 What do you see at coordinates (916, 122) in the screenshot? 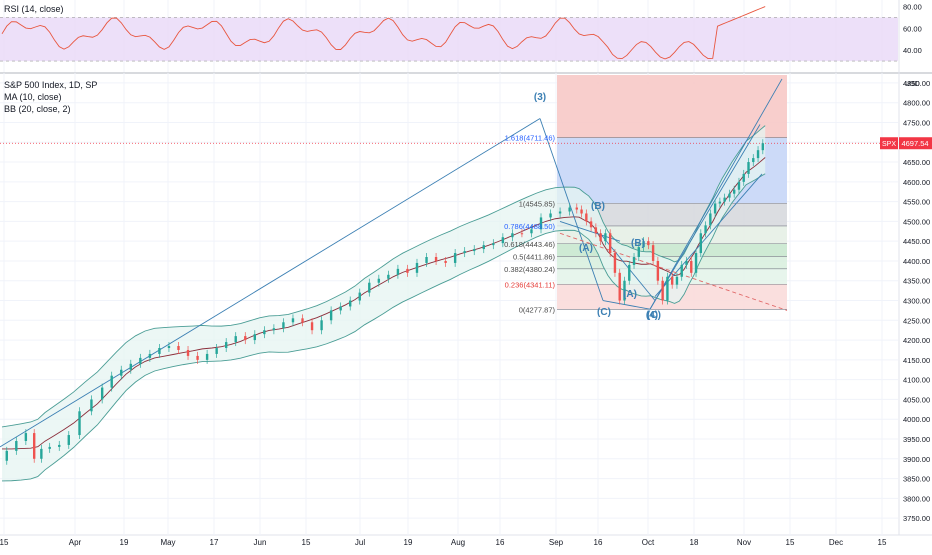
I see `y-tick-label: 4750.00` at bounding box center [916, 122].